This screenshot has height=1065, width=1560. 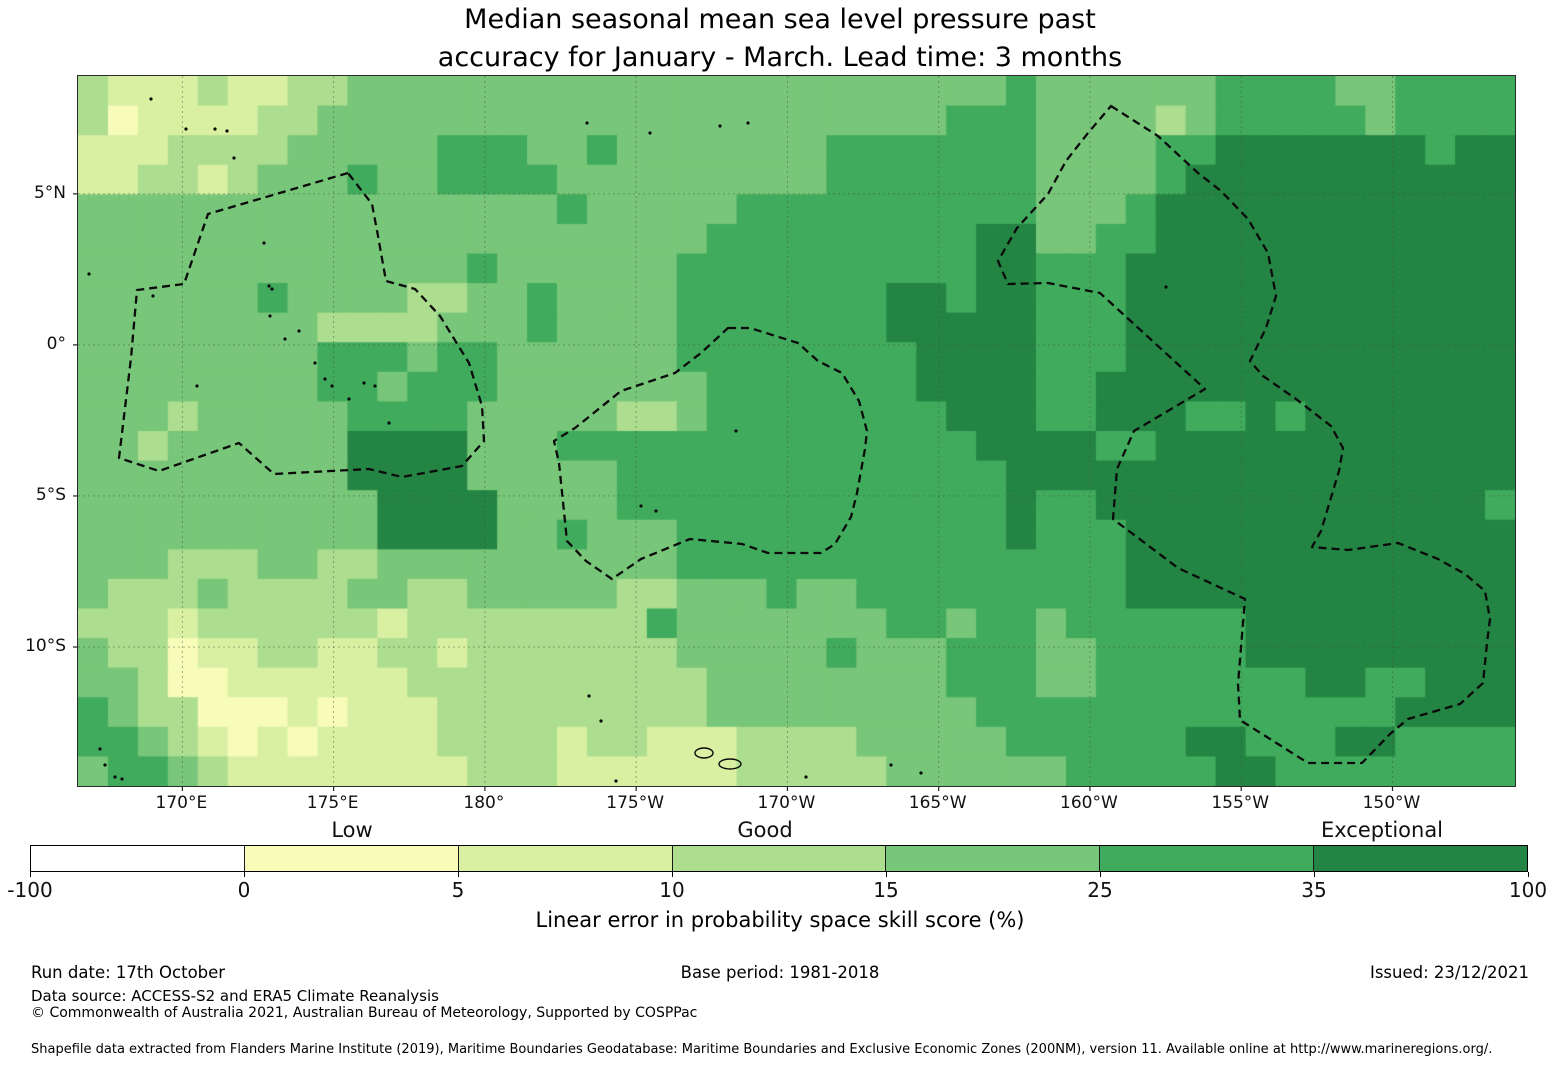 I want to click on colorbar-category-label-low: Low, so click(x=352, y=830).